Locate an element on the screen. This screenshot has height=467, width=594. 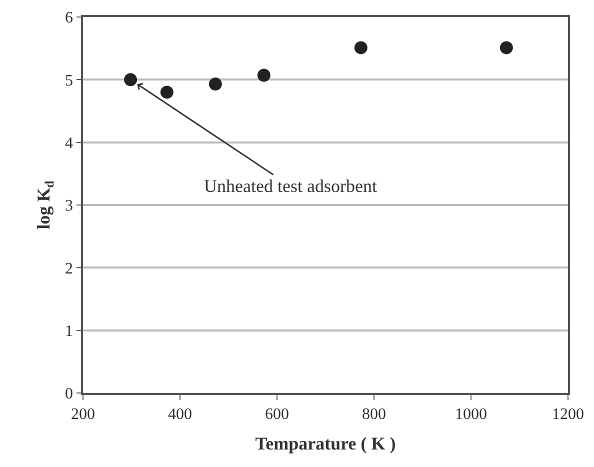
x-tick-label: 600 is located at coordinates (277, 414).